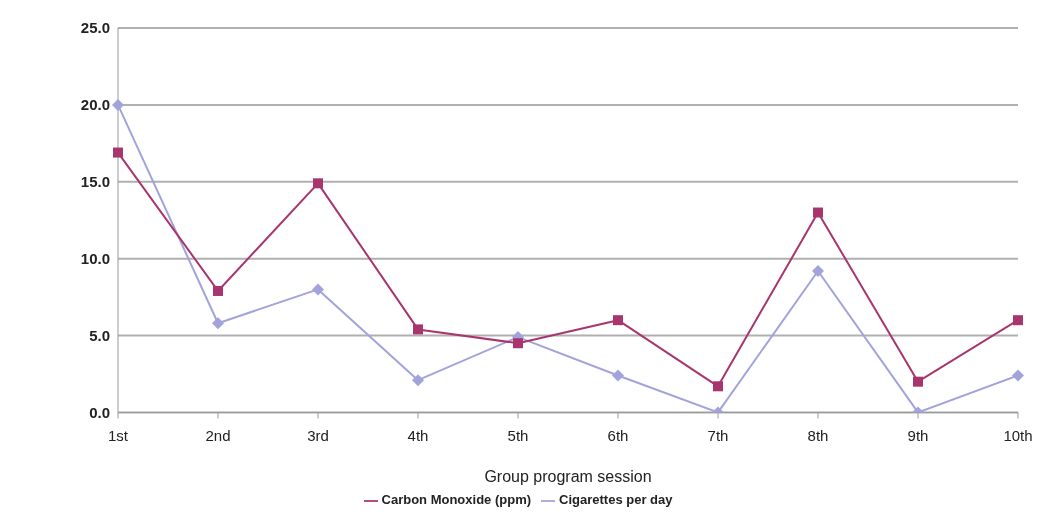 Image resolution: width=1048 pixels, height=526 pixels. Describe the element at coordinates (118, 436) in the screenshot. I see `x-tick-label: 1st` at that location.